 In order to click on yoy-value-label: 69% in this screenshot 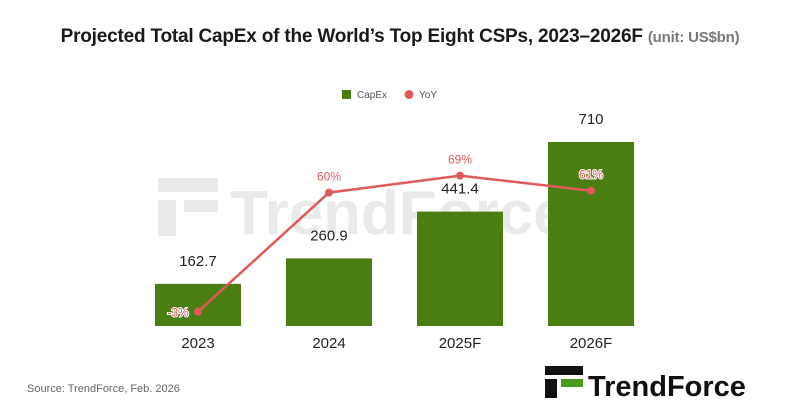, I will do `click(460, 160)`.